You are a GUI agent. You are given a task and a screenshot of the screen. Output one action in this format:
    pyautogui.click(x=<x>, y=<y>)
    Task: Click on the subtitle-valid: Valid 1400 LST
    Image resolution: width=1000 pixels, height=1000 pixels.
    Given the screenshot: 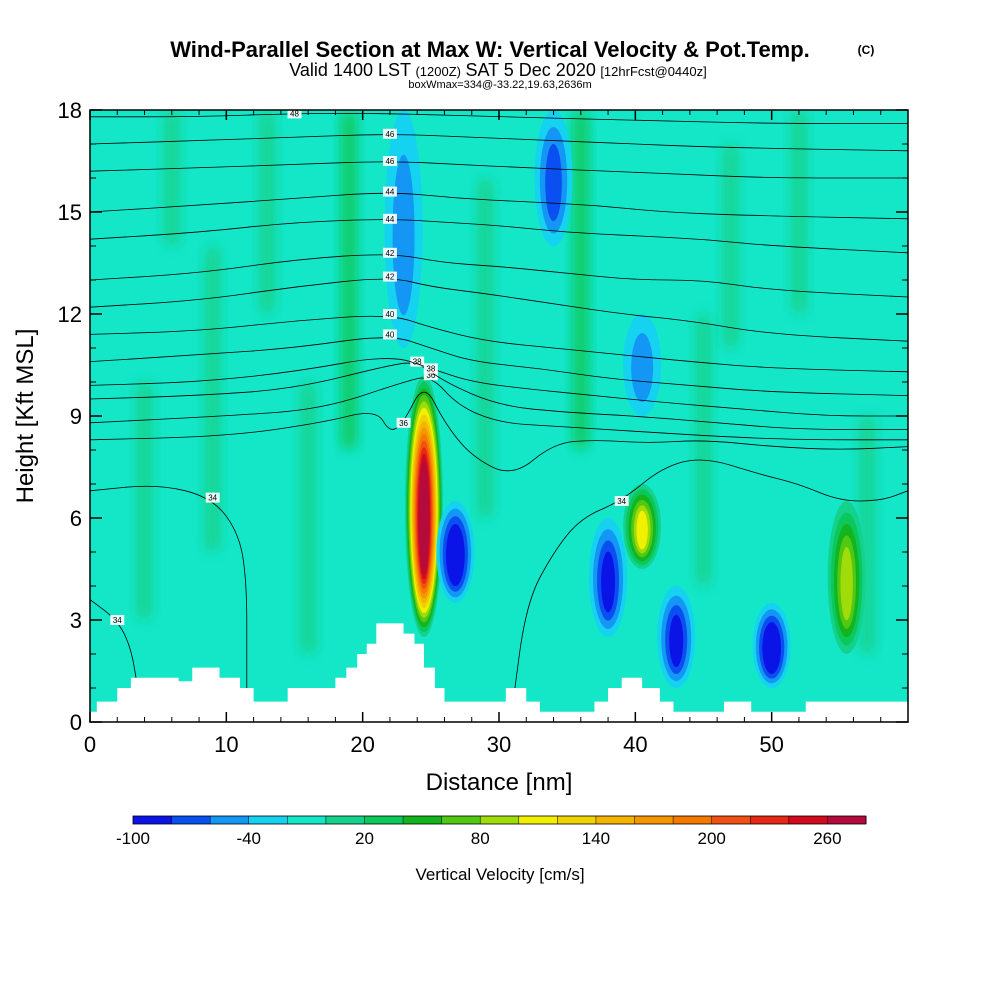 What is the action you would take?
    pyautogui.click(x=350, y=70)
    